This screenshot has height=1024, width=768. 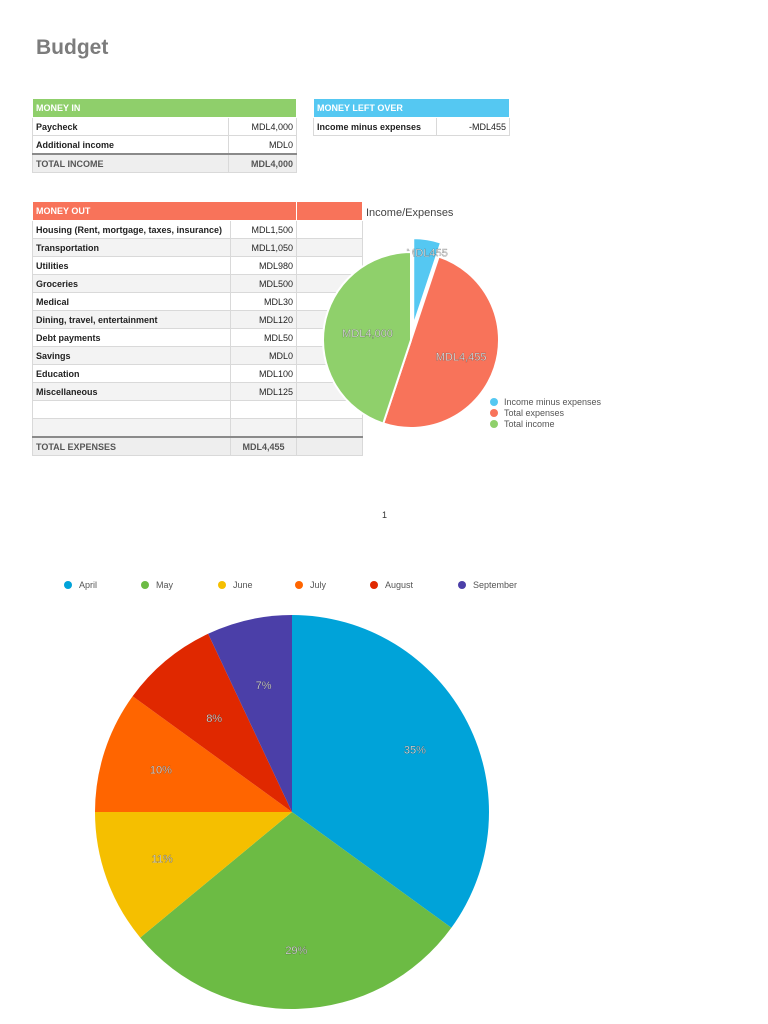 I want to click on pie-label: 11%, so click(x=162, y=860).